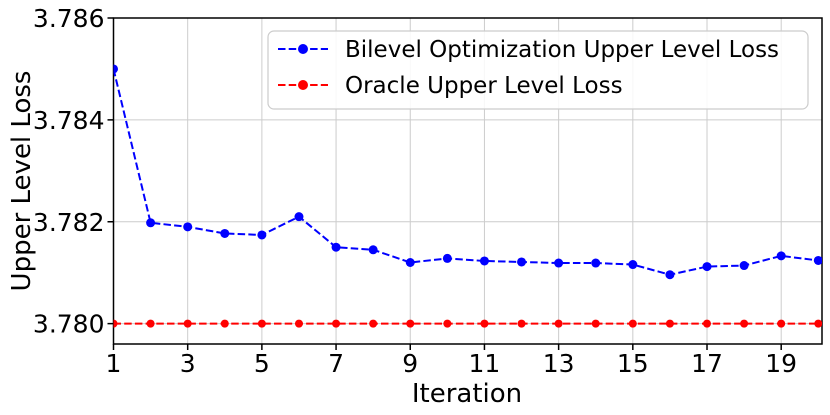 The height and width of the screenshot is (415, 830). Describe the element at coordinates (467, 394) in the screenshot. I see `x-axis-label: Iteration` at that location.